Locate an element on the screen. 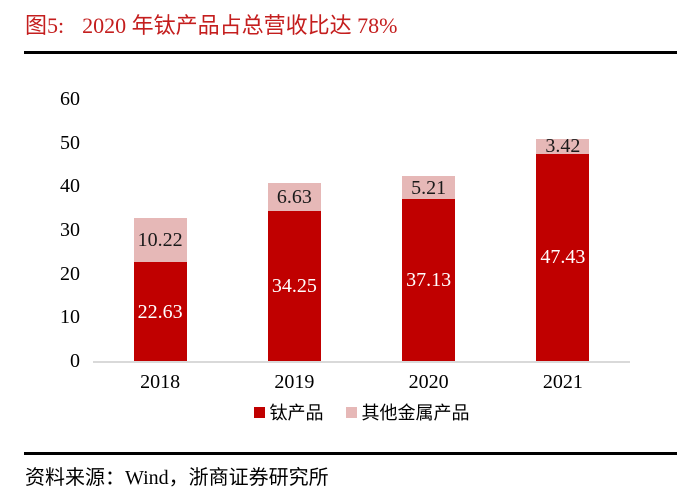  bar-group-2020: 5.21 37.13 is located at coordinates (429, 268).